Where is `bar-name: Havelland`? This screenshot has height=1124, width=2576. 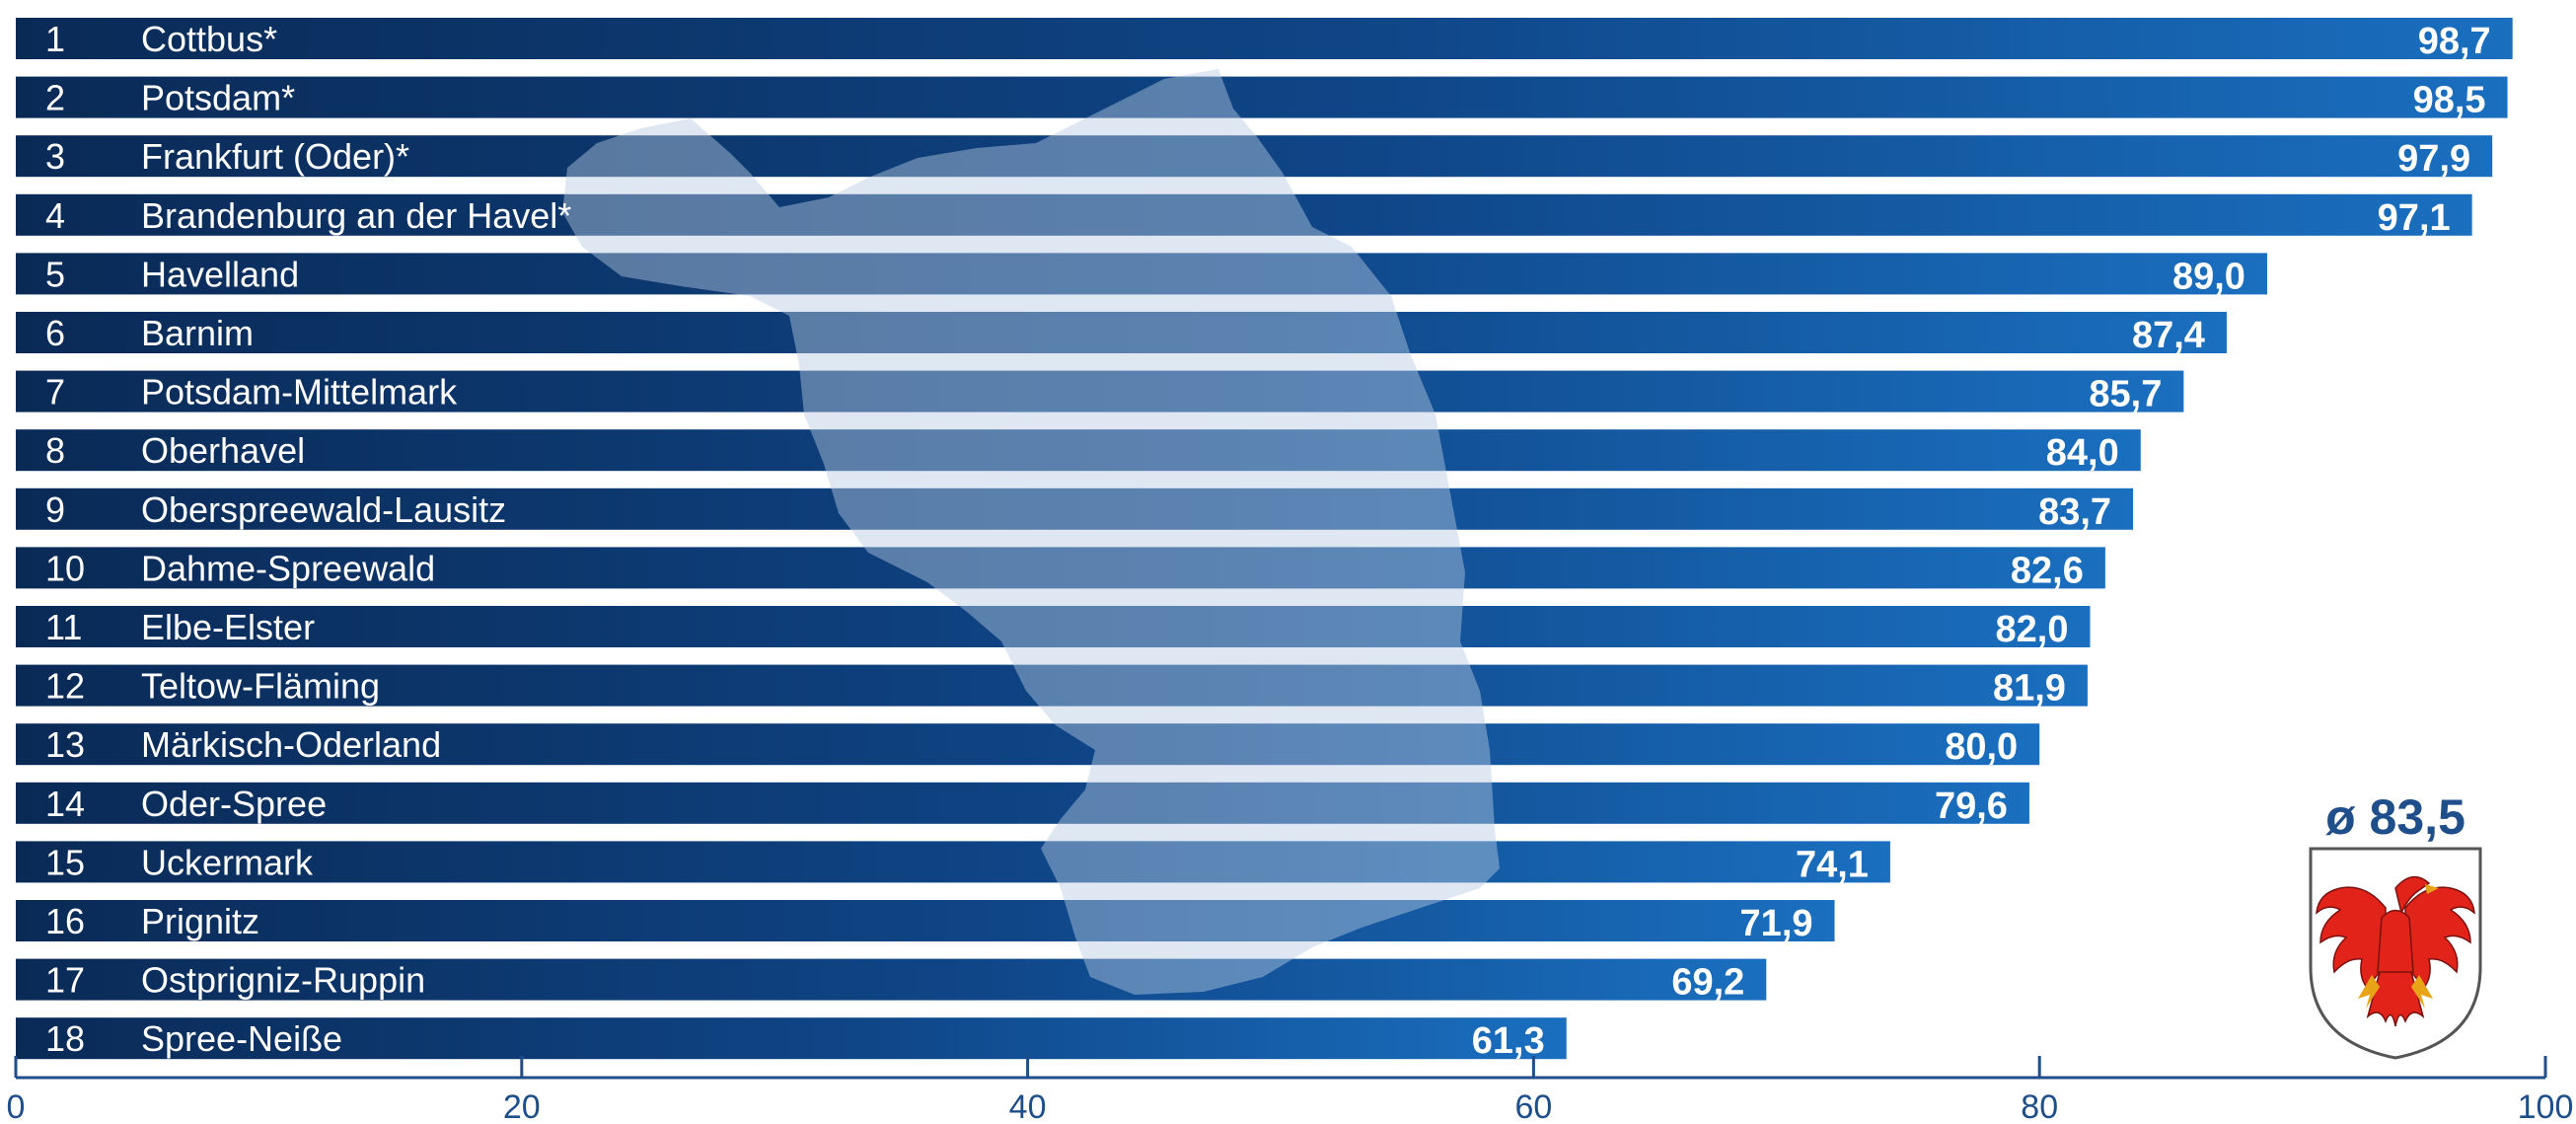
bar-name: Havelland is located at coordinates (220, 274).